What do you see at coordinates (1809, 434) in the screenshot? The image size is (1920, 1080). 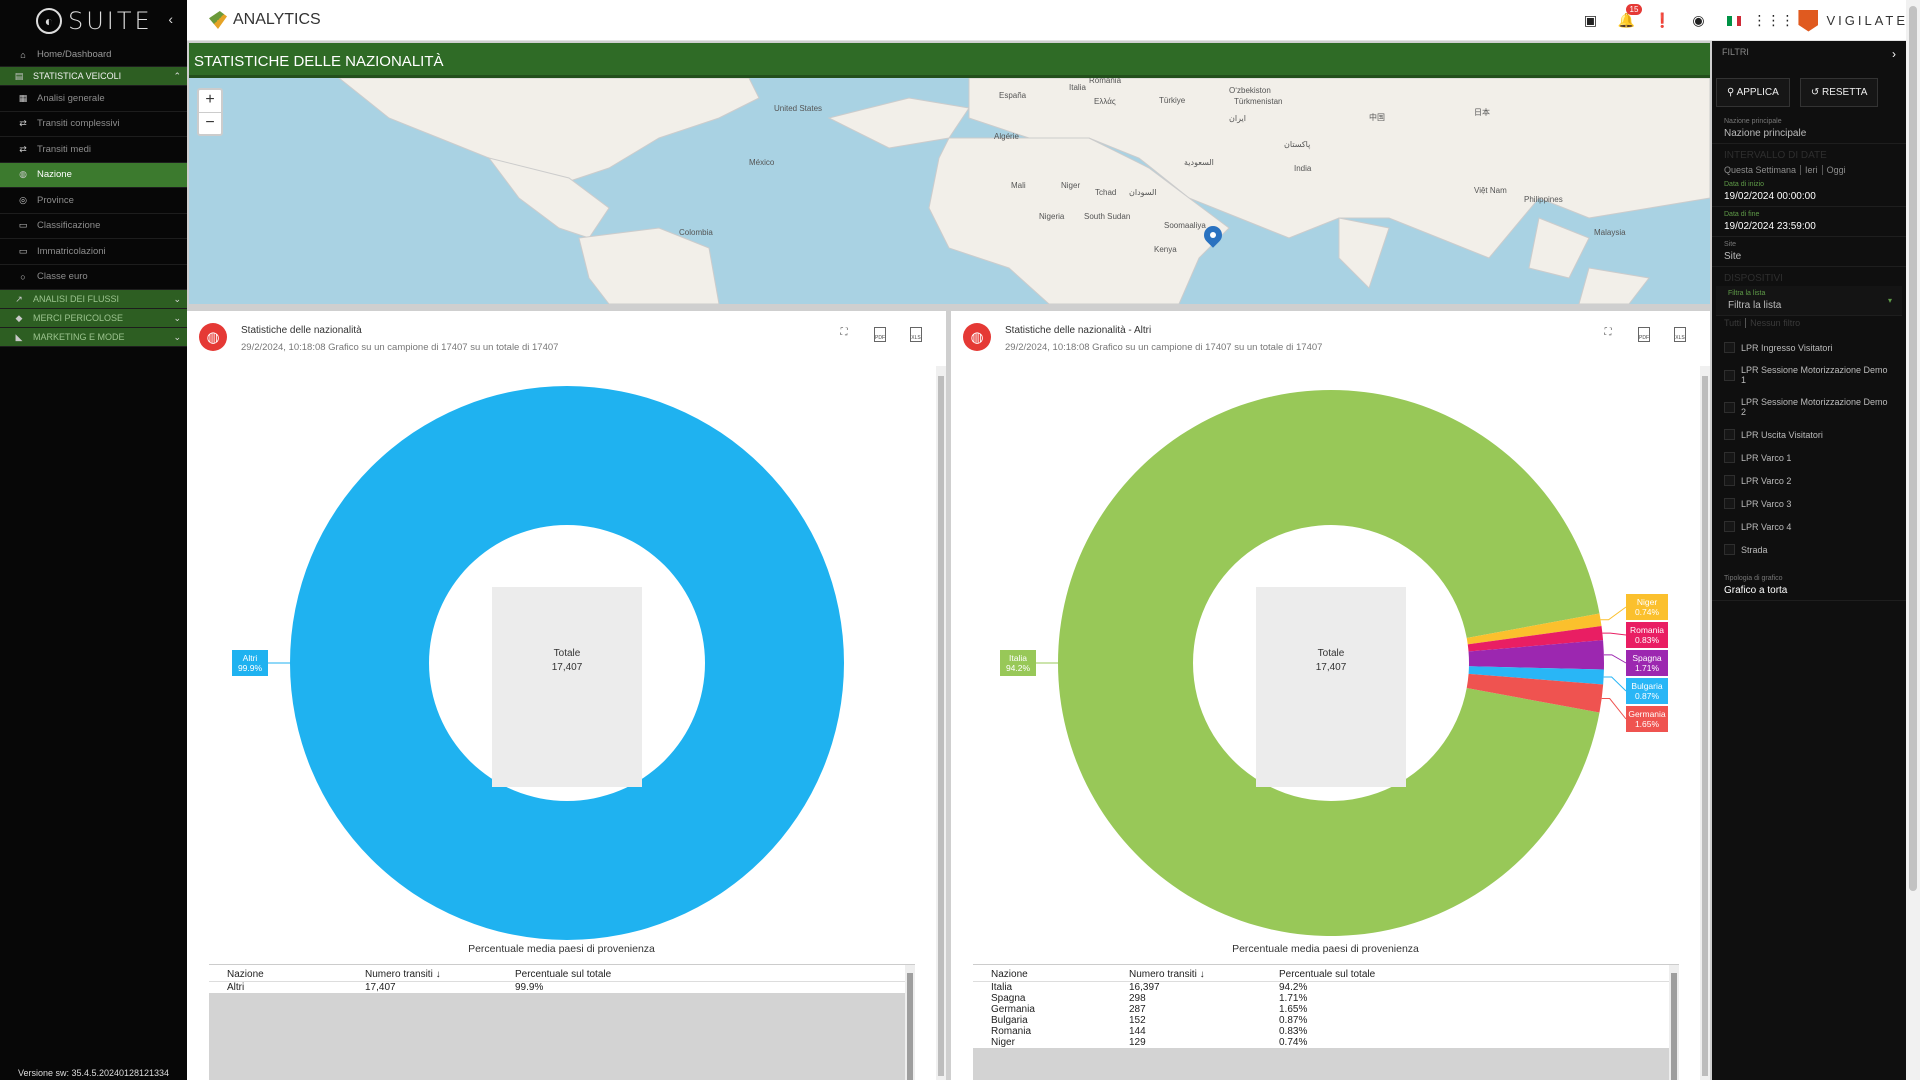 I see `device-checkbox: LPR Uscita Visitatori` at bounding box center [1809, 434].